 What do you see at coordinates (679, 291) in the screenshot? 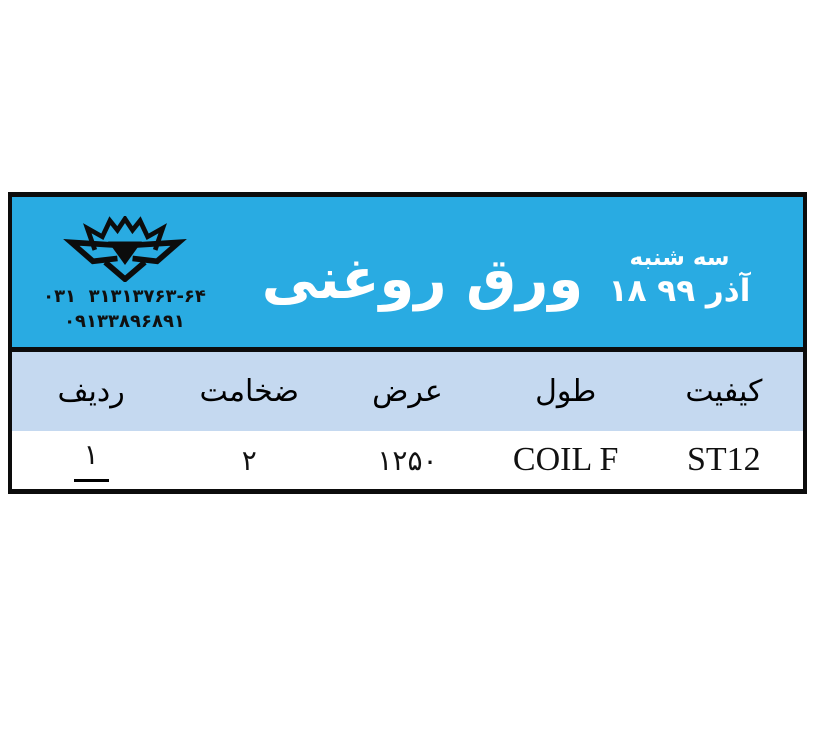
I see `date-value: ۱۸ آذر ۹۹` at bounding box center [679, 291].